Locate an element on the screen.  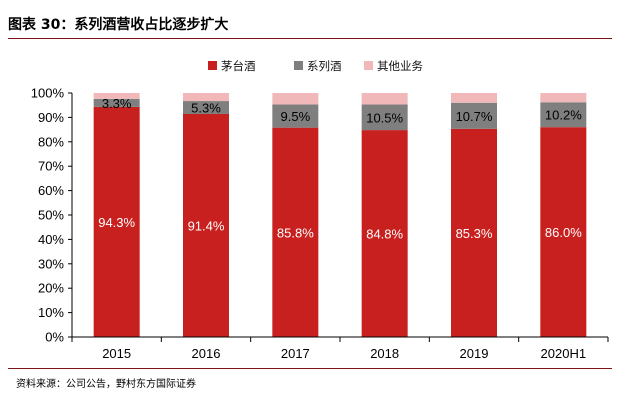
y-tick-label: 90% is located at coordinates (51, 117).